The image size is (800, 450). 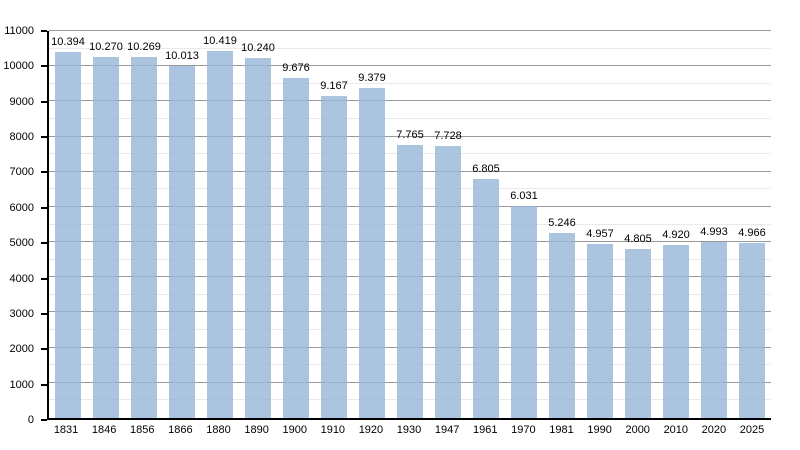 I want to click on bar-slot: 5.246, so click(x=562, y=224).